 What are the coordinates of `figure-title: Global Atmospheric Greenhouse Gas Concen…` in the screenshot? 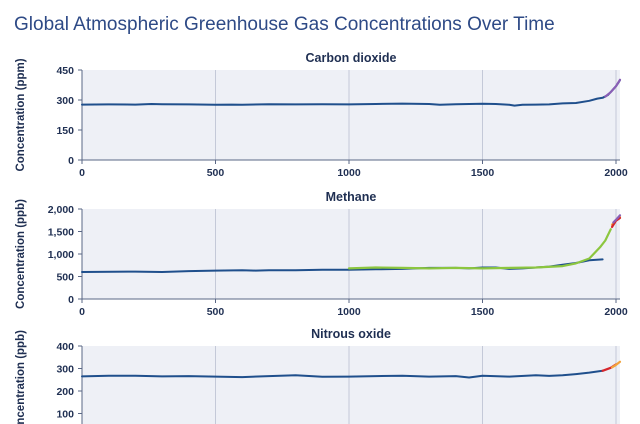 It's located at (284, 24).